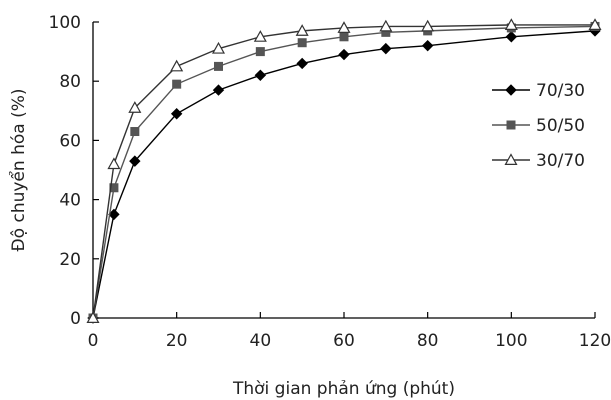 The height and width of the screenshot is (400, 611). Describe the element at coordinates (428, 341) in the screenshot. I see `x-tick-label: 80` at that location.